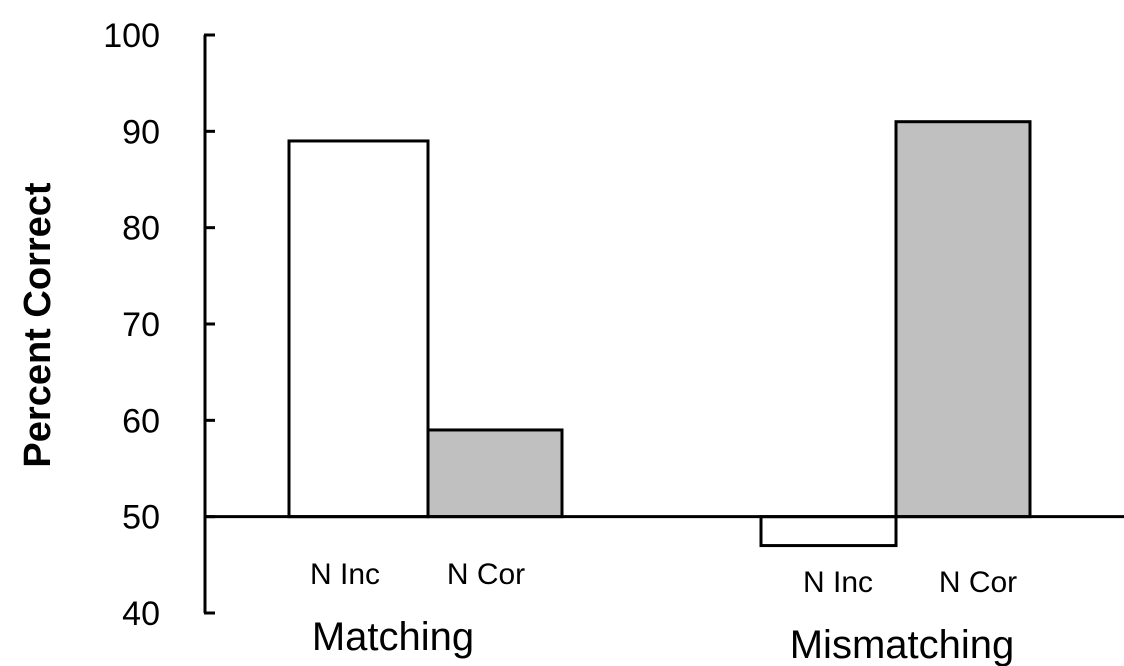 The height and width of the screenshot is (666, 1124). I want to click on y-tick-label: 50, so click(141, 518).